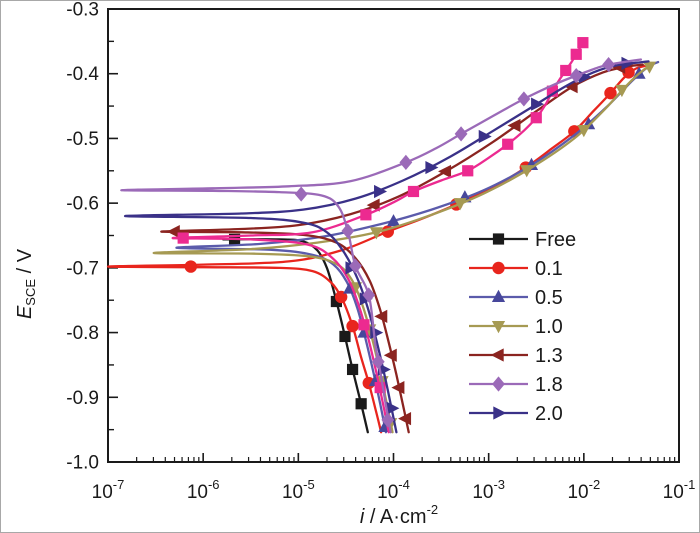  Describe the element at coordinates (82, 463) in the screenshot. I see `y-tick-label: -1.0` at that location.